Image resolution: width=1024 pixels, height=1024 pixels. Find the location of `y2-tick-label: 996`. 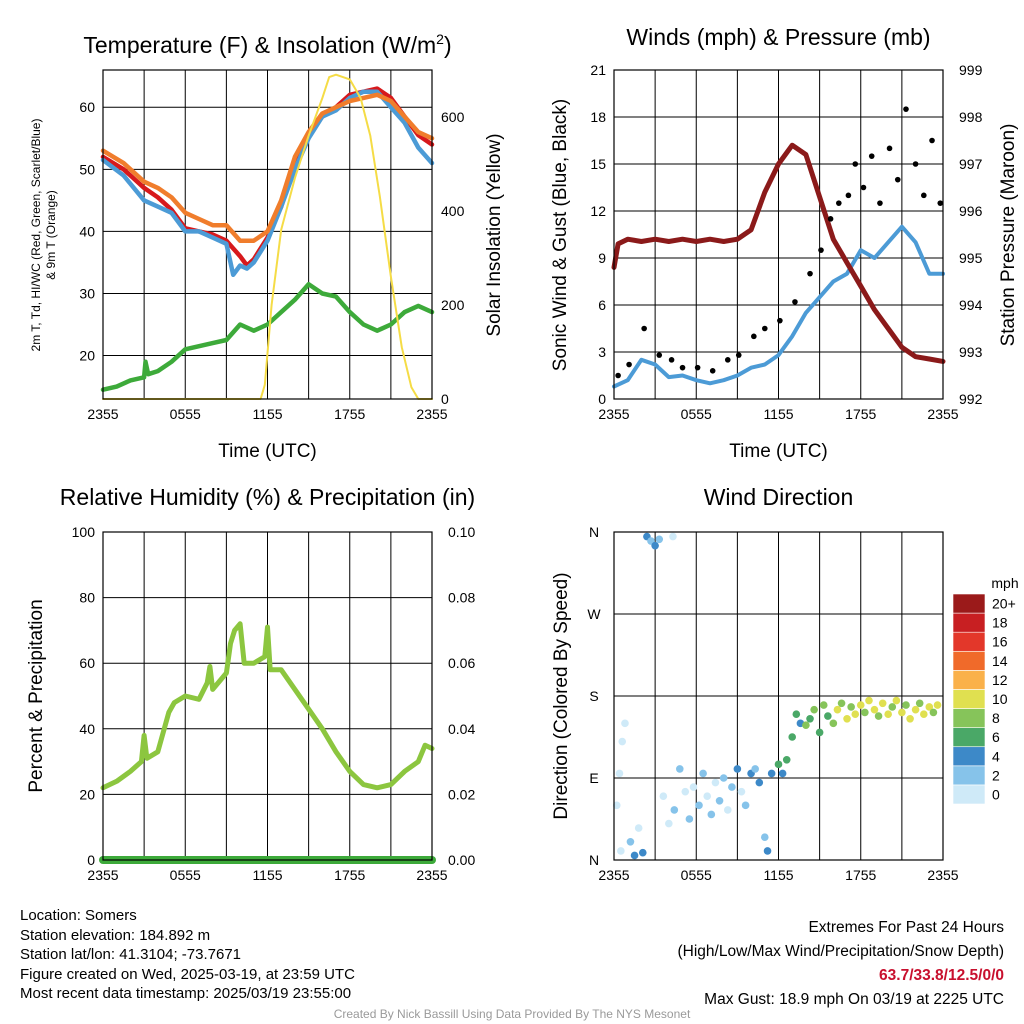

y2-tick-label: 996 is located at coordinates (971, 211).